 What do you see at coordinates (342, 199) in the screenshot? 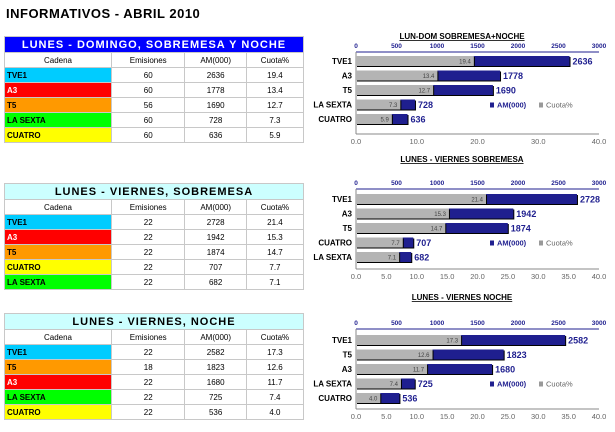
I see `category-label: TVE1` at bounding box center [342, 199].